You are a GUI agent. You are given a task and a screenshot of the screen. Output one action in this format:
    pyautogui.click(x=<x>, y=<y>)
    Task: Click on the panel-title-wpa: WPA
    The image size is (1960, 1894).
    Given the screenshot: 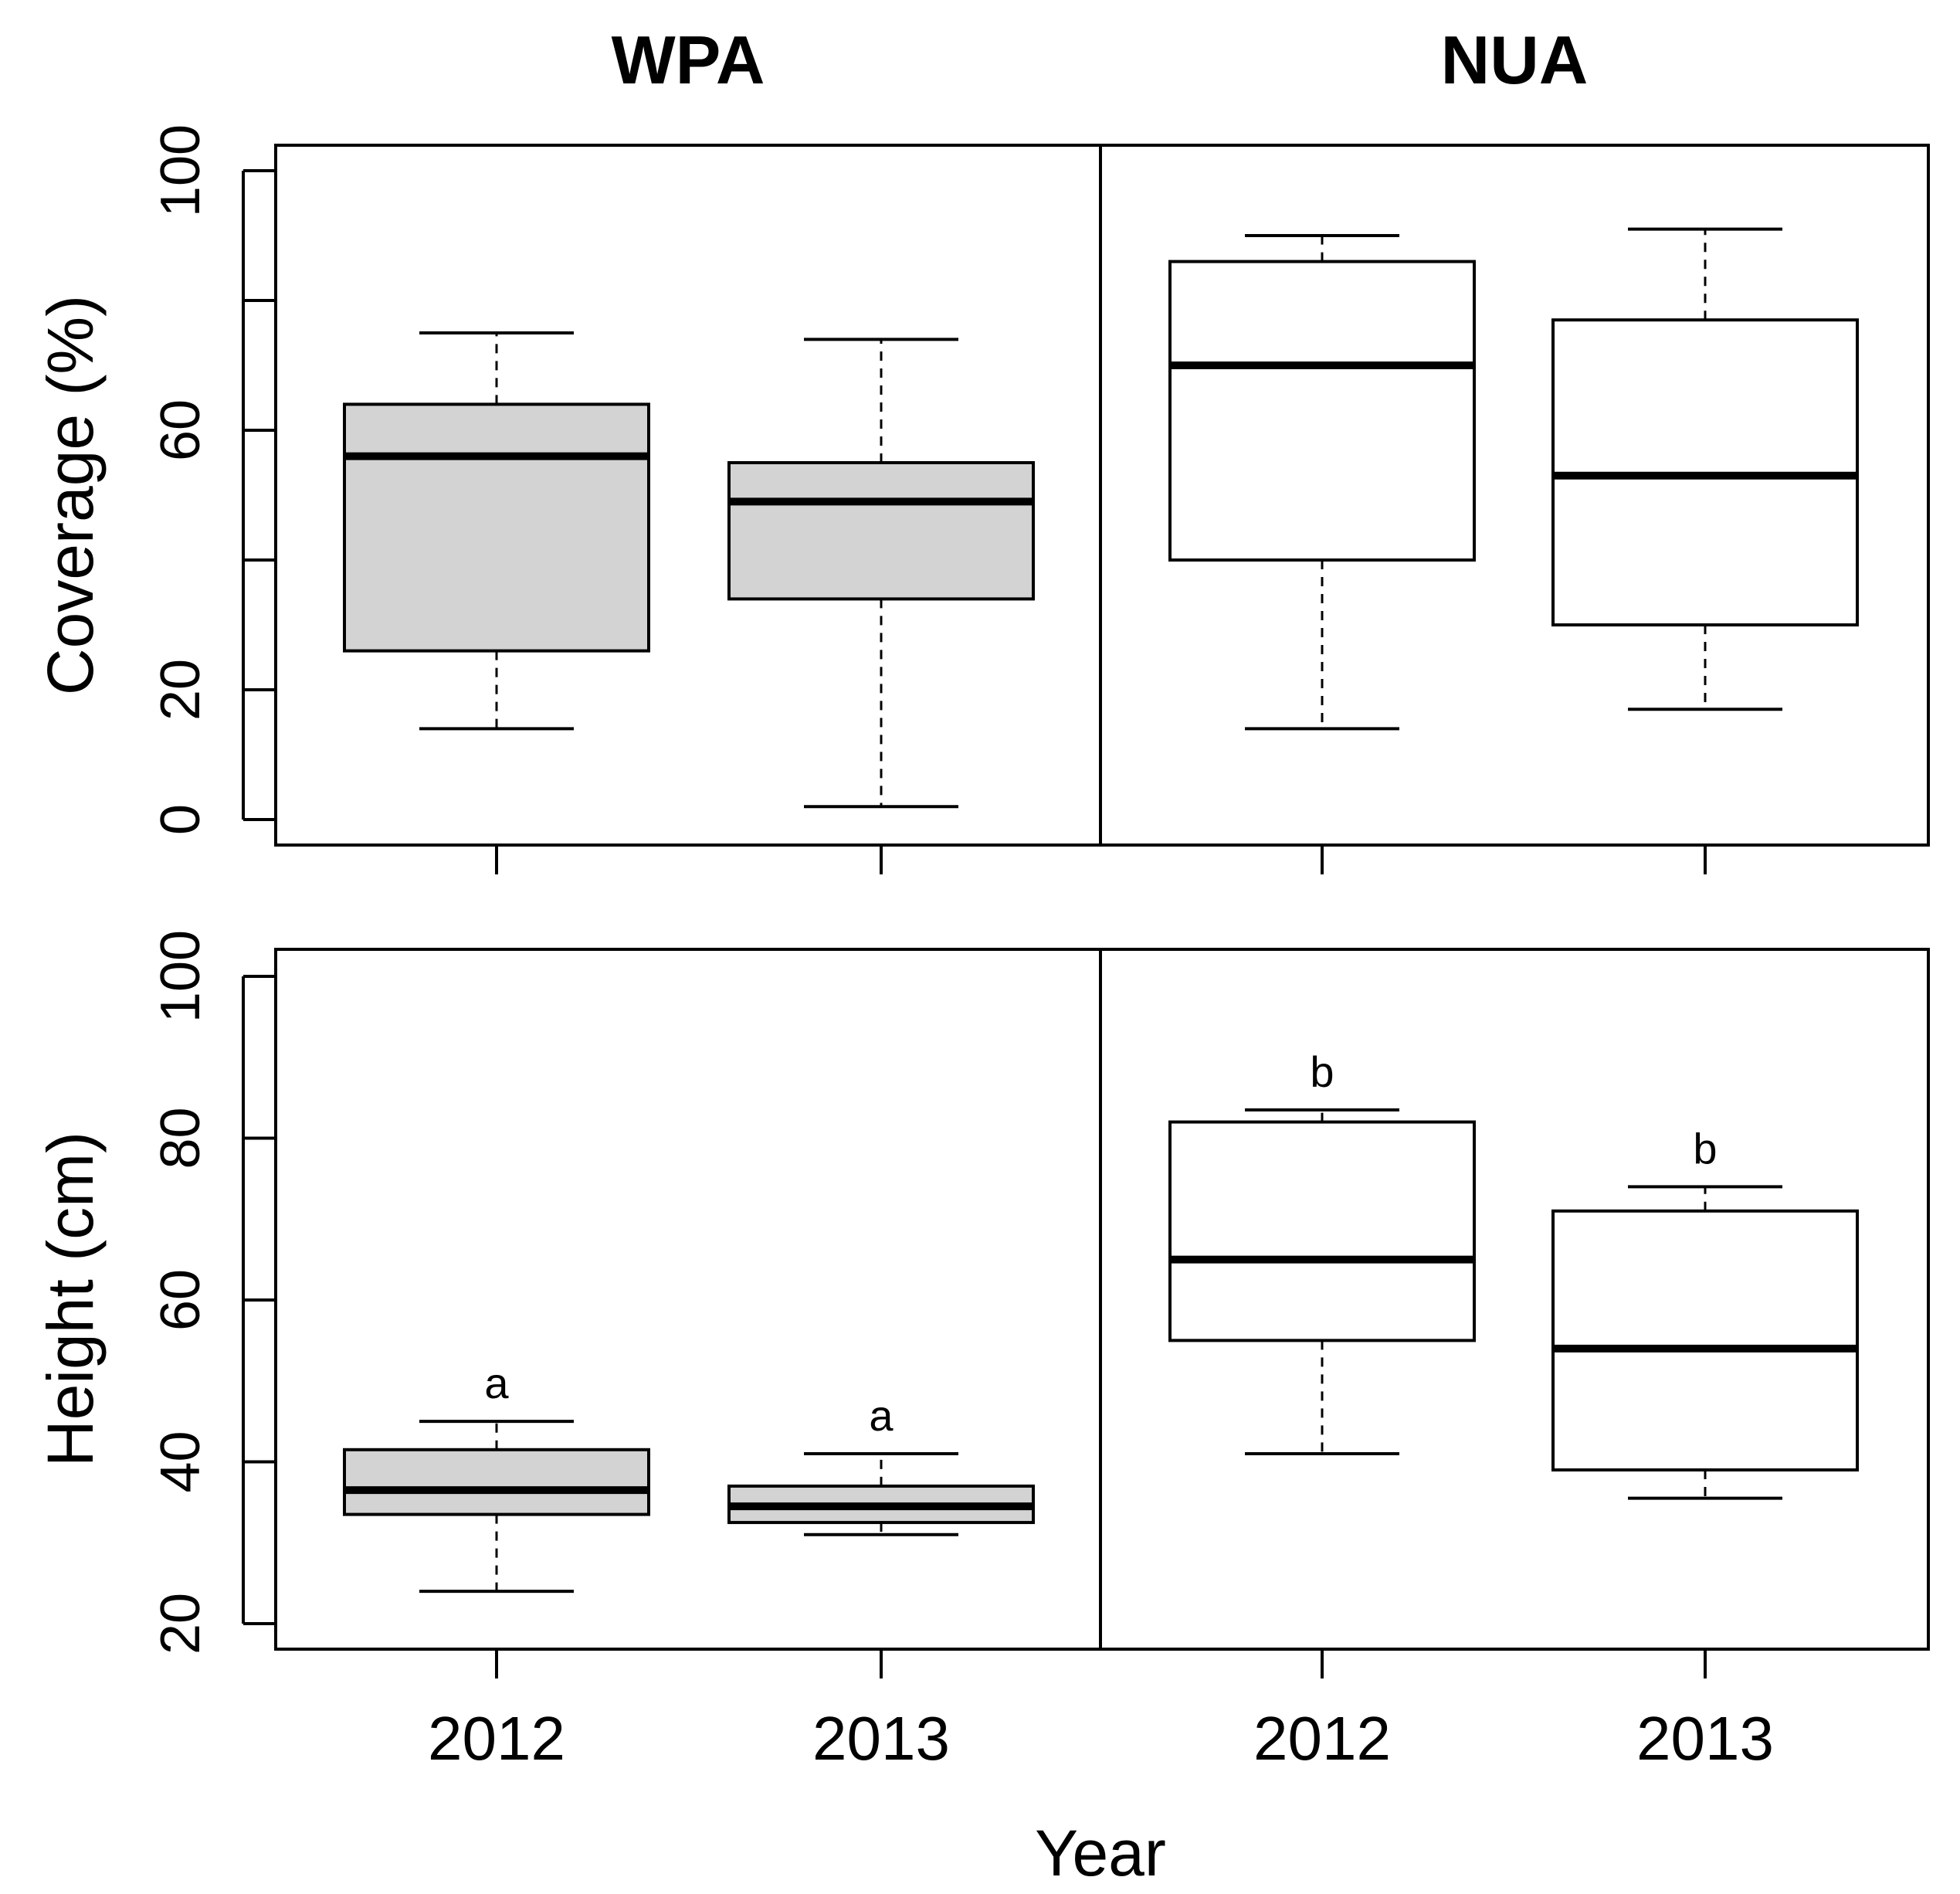 What is the action you would take?
    pyautogui.click(x=688, y=60)
    